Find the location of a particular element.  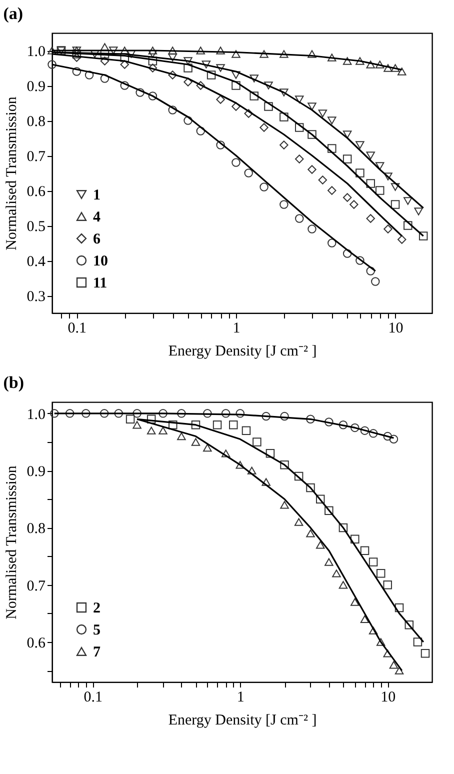

legend-label: 1 is located at coordinates (96, 196).